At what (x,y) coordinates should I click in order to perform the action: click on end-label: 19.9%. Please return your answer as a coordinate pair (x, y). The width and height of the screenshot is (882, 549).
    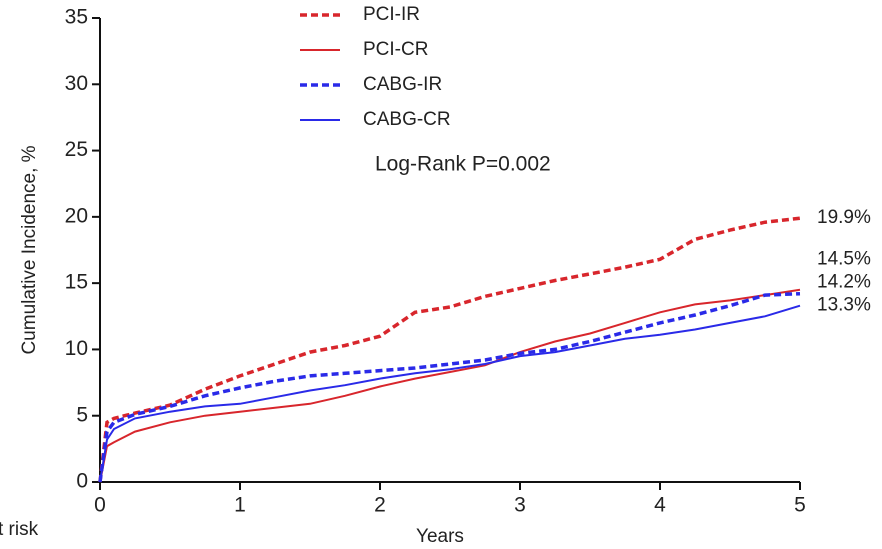
    Looking at the image, I should click on (844, 217).